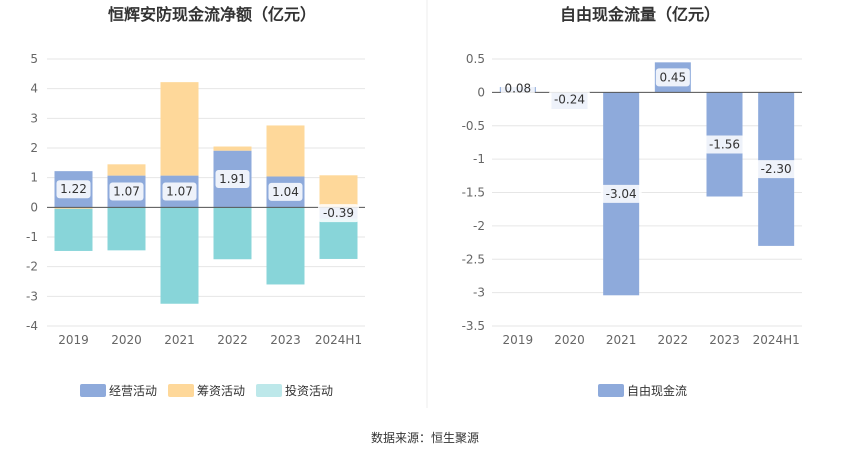 Image resolution: width=850 pixels, height=463 pixels. I want to click on data-label-operating-2024H1-bg, so click(338, 213).